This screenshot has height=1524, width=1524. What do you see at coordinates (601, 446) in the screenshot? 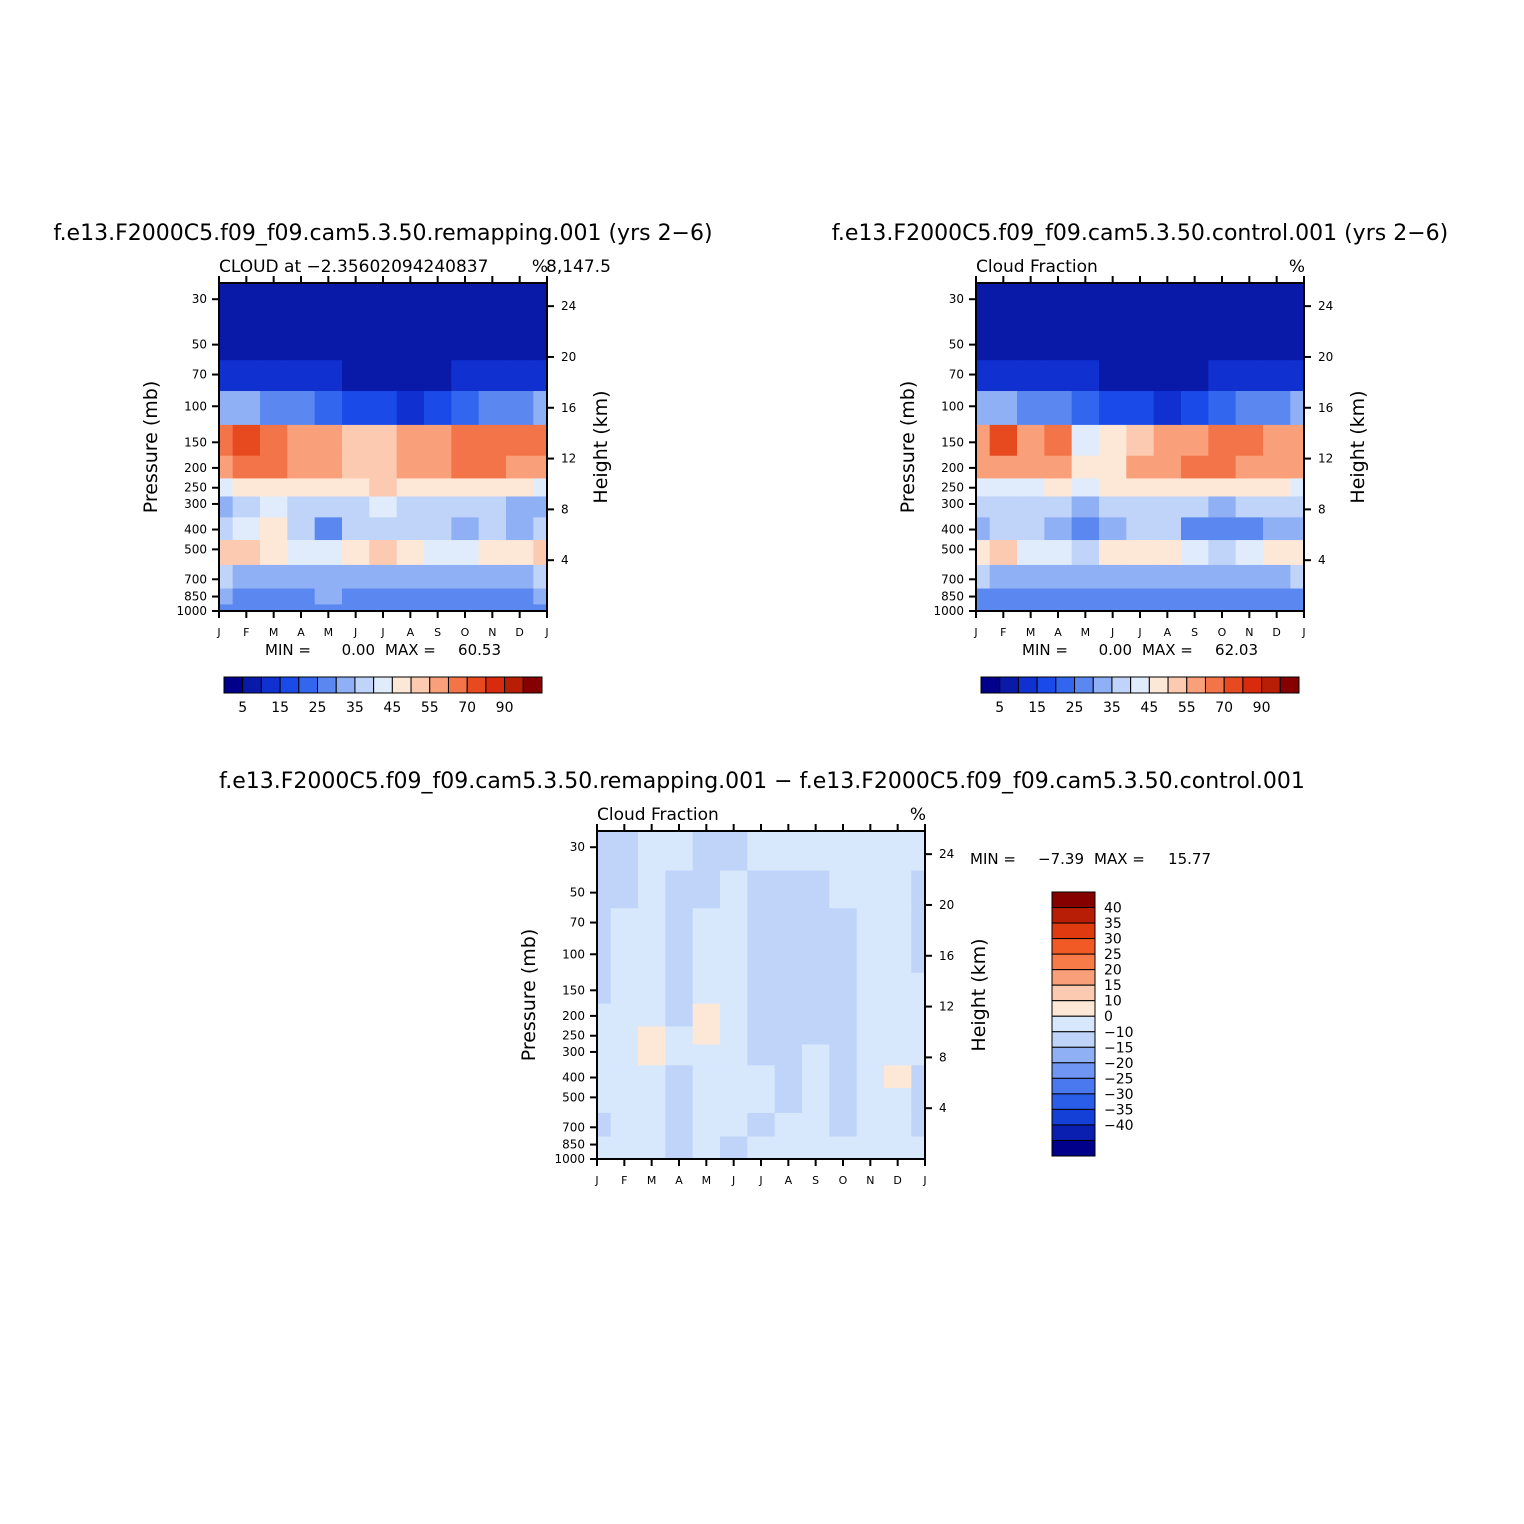
I see `y2-axis-label: Height (km)` at bounding box center [601, 446].